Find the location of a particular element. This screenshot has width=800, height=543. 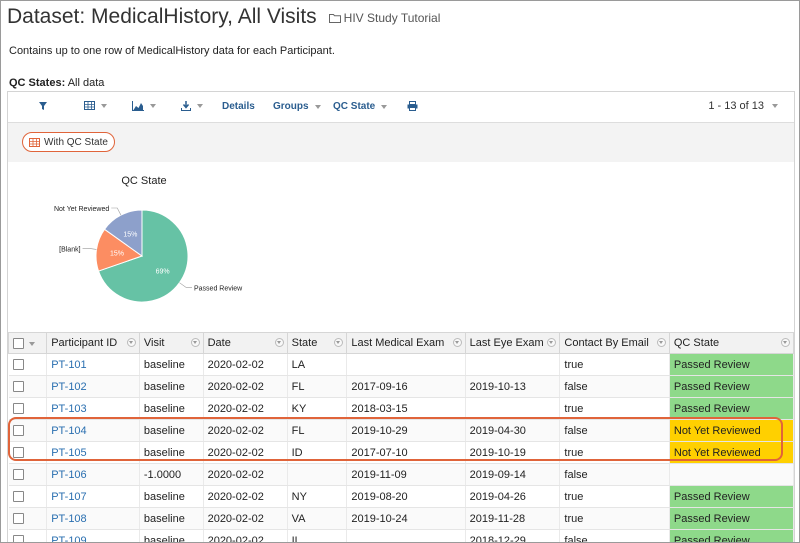

select-all-header is located at coordinates (27, 343).